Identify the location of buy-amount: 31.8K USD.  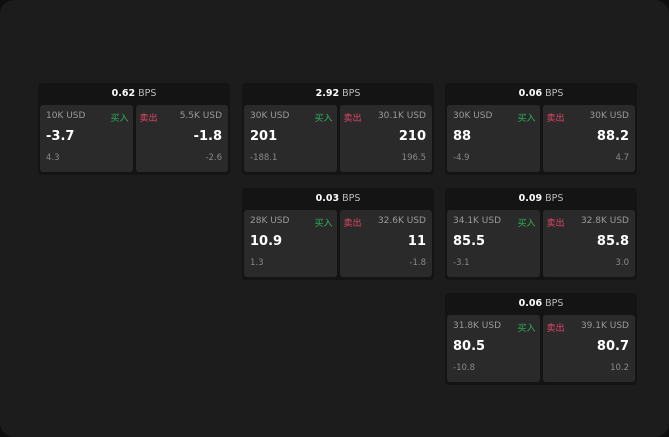
(477, 326).